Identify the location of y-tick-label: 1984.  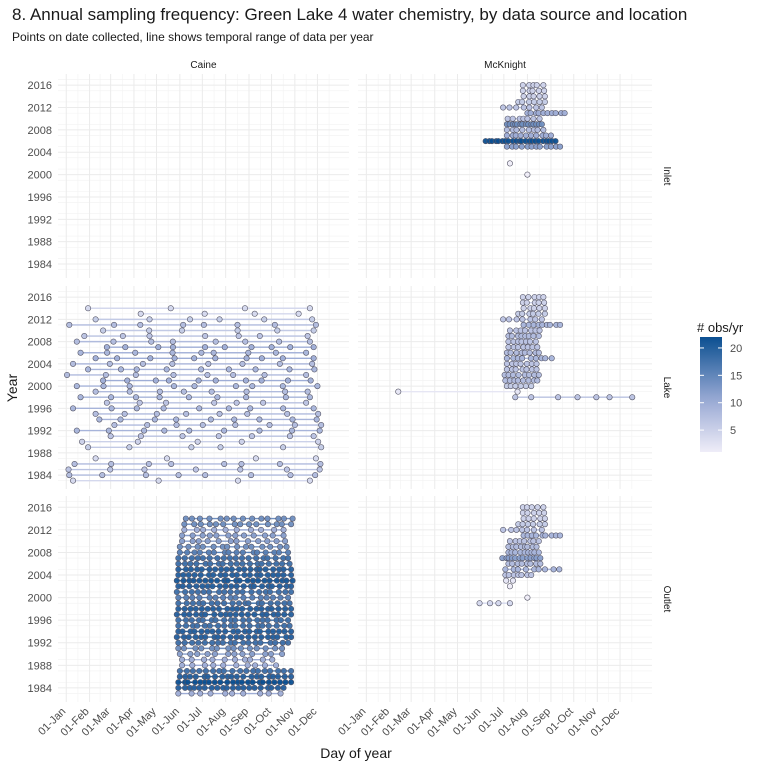
(40, 265).